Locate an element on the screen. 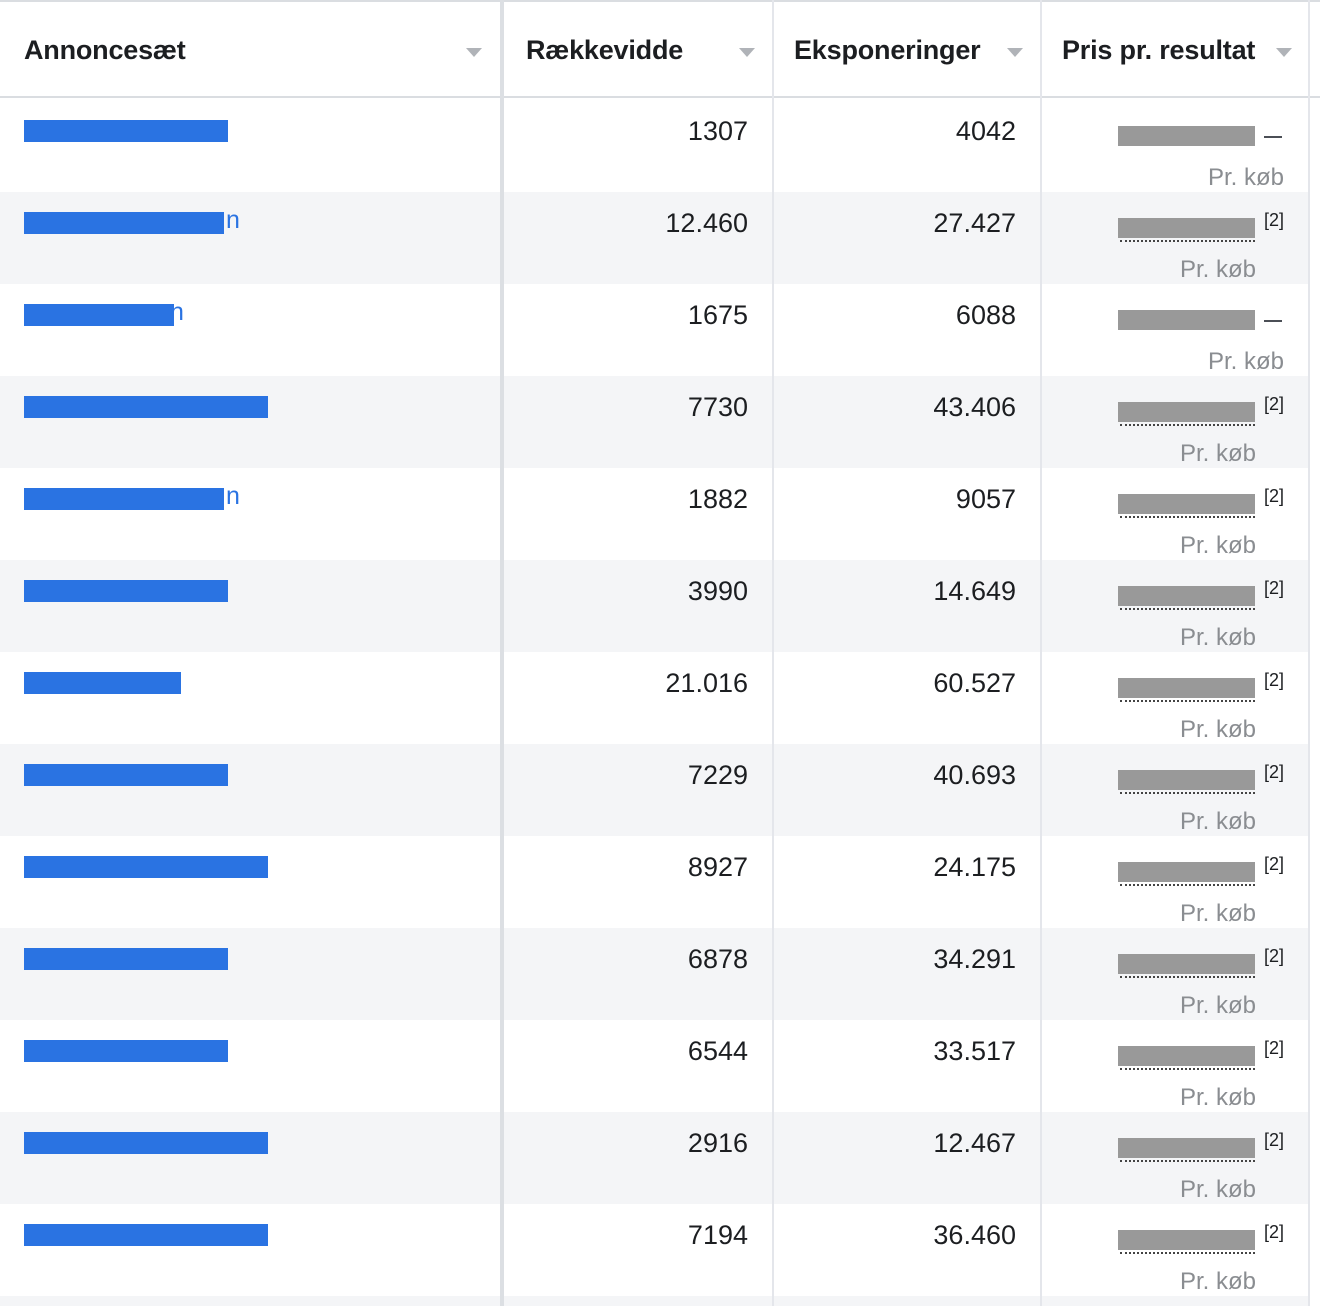 The height and width of the screenshot is (1306, 1320). column-header-reach: Rækkevidde is located at coordinates (646, 50).